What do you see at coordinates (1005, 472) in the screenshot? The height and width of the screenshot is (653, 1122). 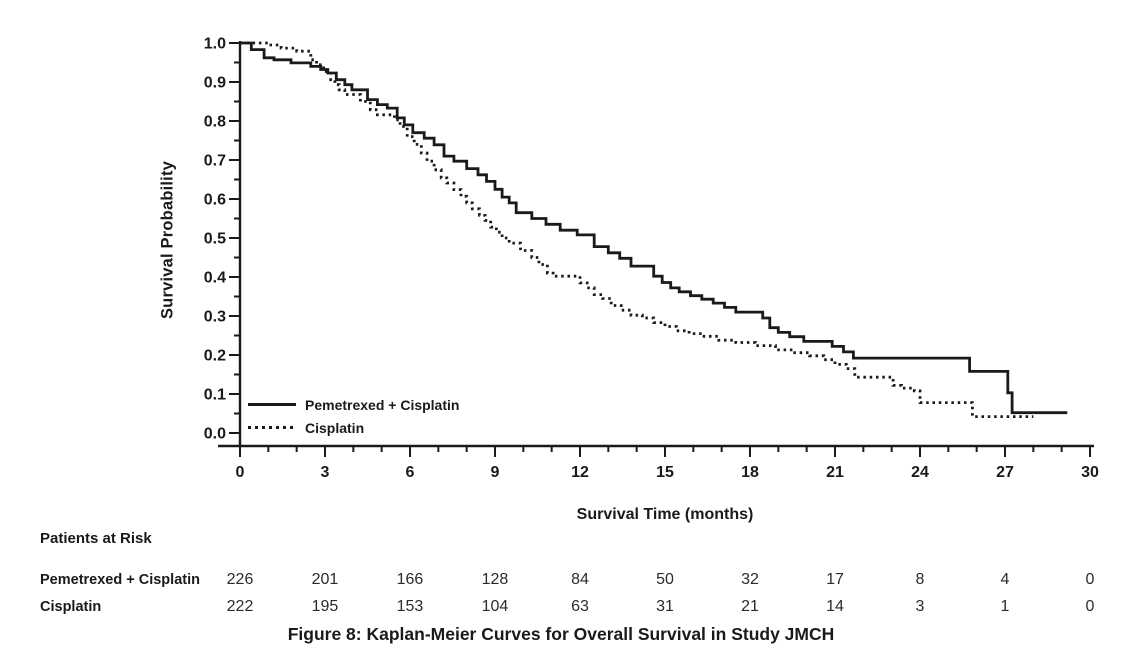 I see `x-tick-label: 27` at bounding box center [1005, 472].